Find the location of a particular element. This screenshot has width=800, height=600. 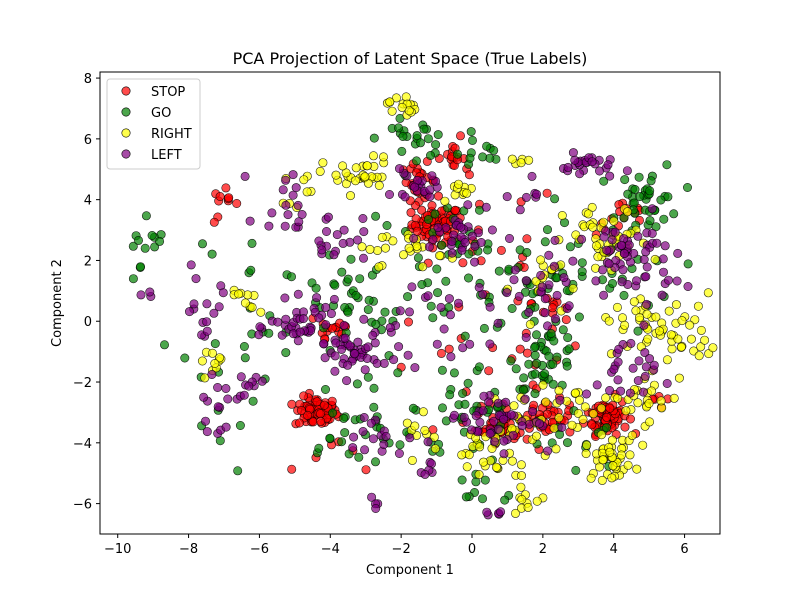

legend-marker-right is located at coordinates (126, 133).